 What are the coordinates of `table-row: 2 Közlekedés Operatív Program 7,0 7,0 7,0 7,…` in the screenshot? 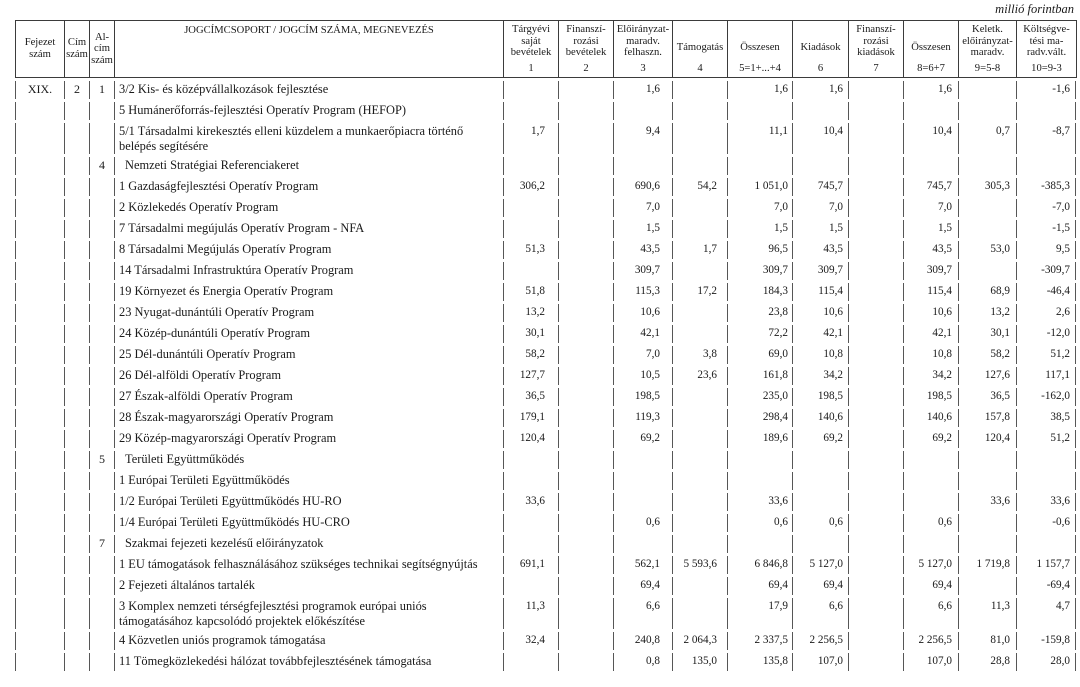 It's located at (545, 208).